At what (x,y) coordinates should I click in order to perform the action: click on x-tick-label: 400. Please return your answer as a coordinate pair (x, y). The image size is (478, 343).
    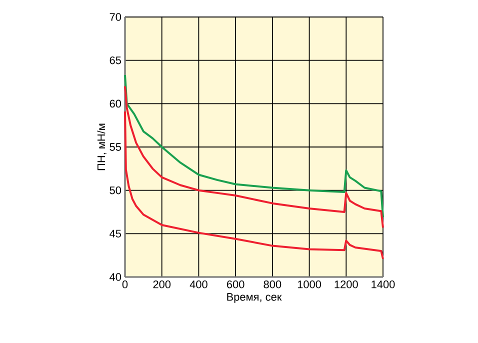
    Looking at the image, I should click on (199, 284).